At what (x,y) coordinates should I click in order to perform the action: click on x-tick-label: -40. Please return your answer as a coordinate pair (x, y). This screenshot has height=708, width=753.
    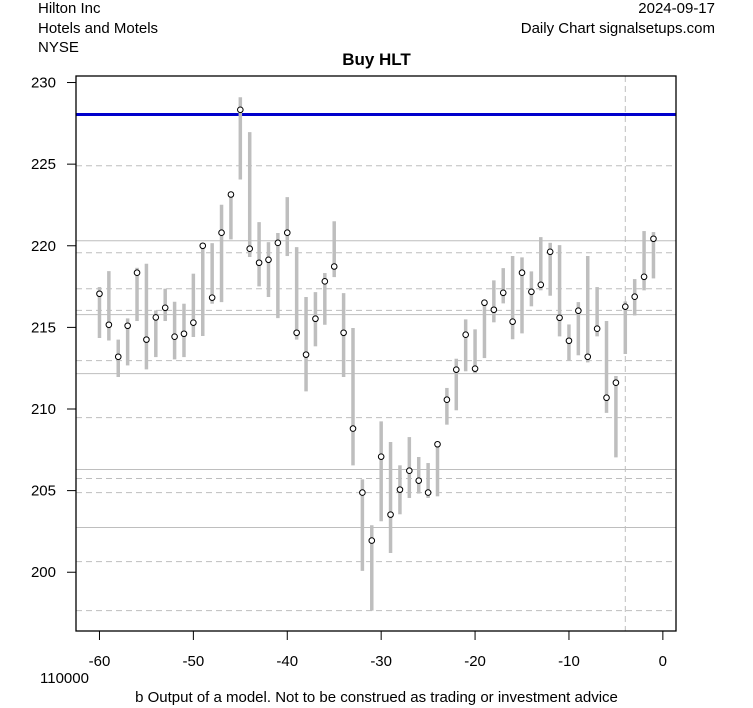
    Looking at the image, I should click on (287, 661).